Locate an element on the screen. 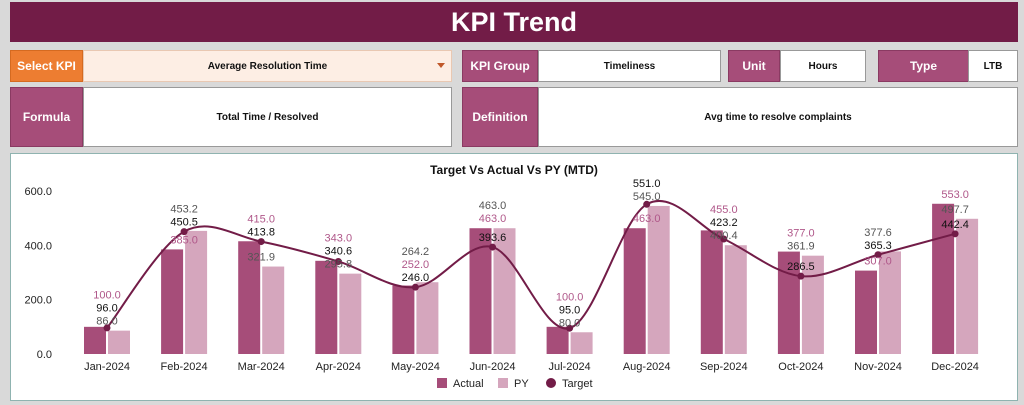 The image size is (1024, 405). unit-label: Unit is located at coordinates (754, 66).